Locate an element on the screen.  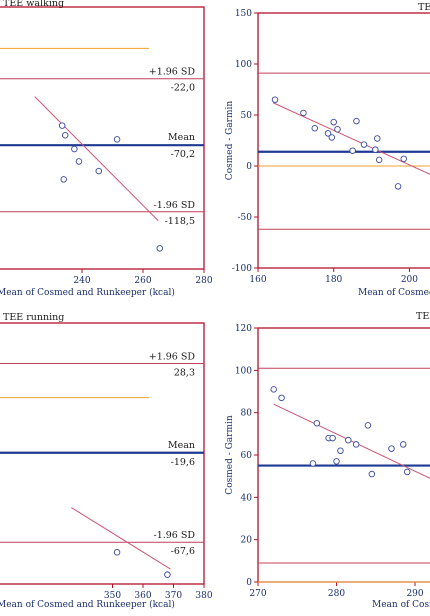
y-tick-label: 120 is located at coordinates (243, 329).